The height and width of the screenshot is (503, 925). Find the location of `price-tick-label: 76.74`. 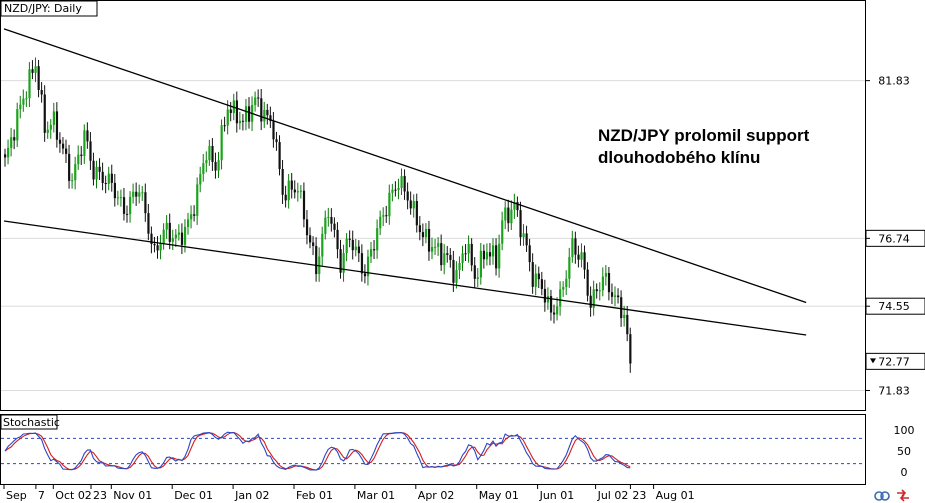

price-tick-label: 76.74 is located at coordinates (894, 238).